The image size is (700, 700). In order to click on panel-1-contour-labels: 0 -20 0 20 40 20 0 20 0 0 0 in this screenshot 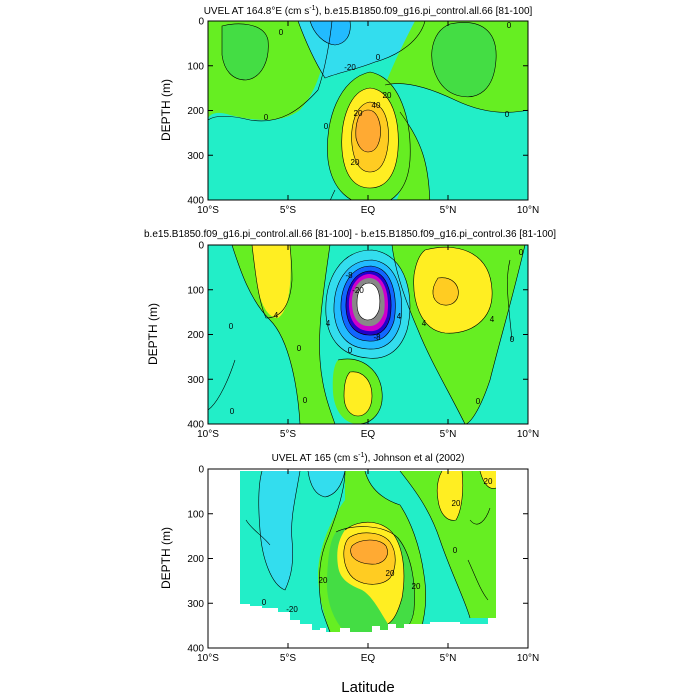, I will do `click(388, 94)`.